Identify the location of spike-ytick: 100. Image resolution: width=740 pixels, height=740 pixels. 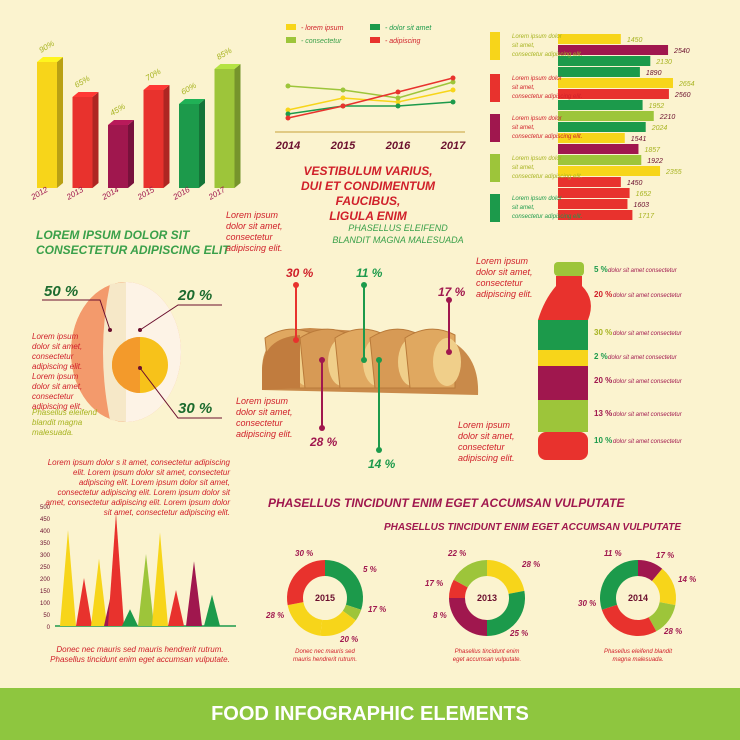
(45, 604).